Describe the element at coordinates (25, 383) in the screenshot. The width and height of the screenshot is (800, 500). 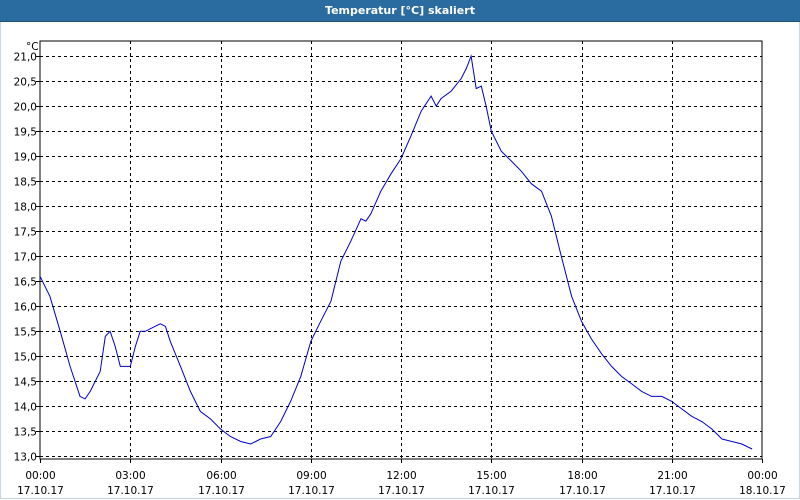
I see `y-tick-label: 14,5` at that location.